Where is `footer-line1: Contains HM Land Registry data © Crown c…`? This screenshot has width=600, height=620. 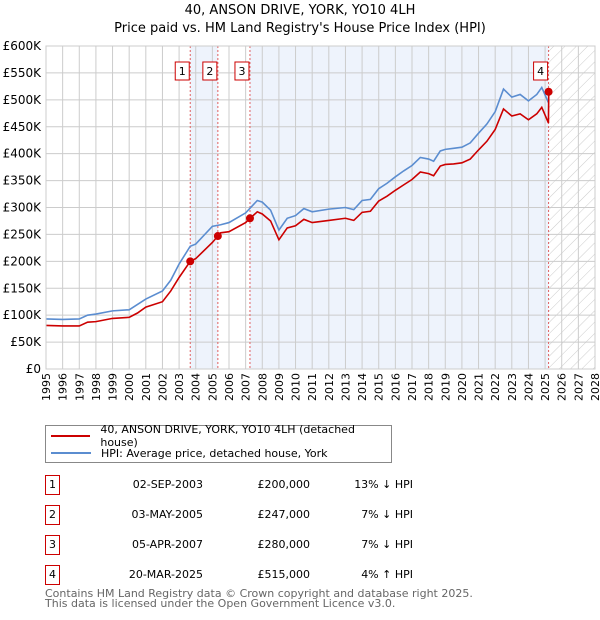 footer-line1: Contains HM Land Registry data © Crown c… is located at coordinates (259, 593).